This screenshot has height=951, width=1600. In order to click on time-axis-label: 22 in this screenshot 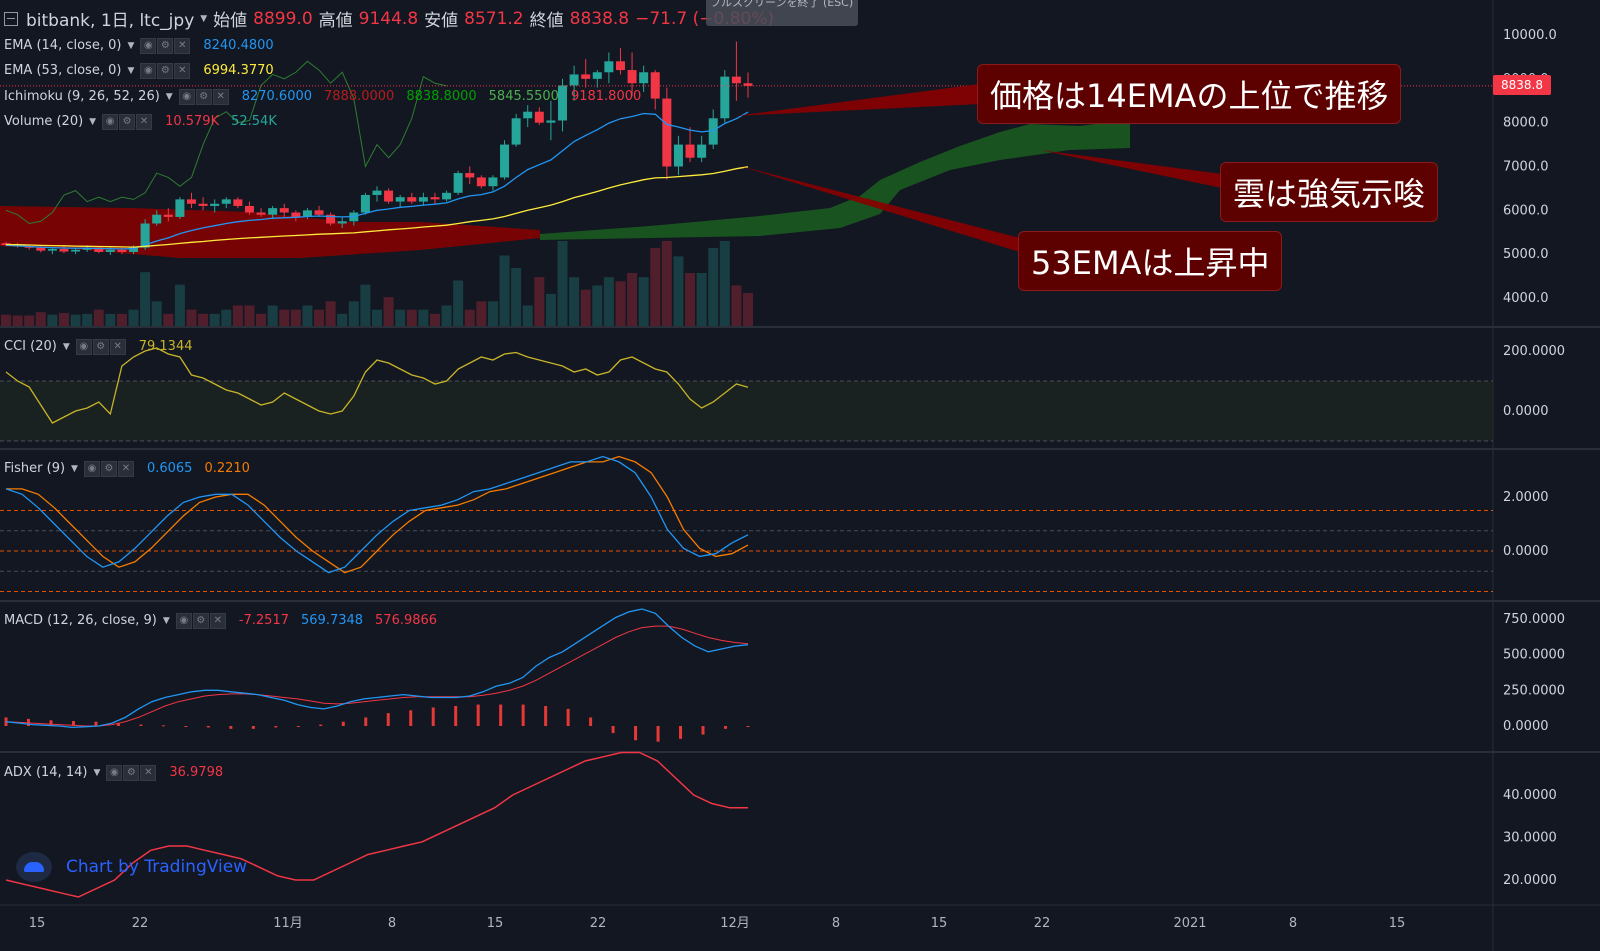, I will do `click(598, 923)`.